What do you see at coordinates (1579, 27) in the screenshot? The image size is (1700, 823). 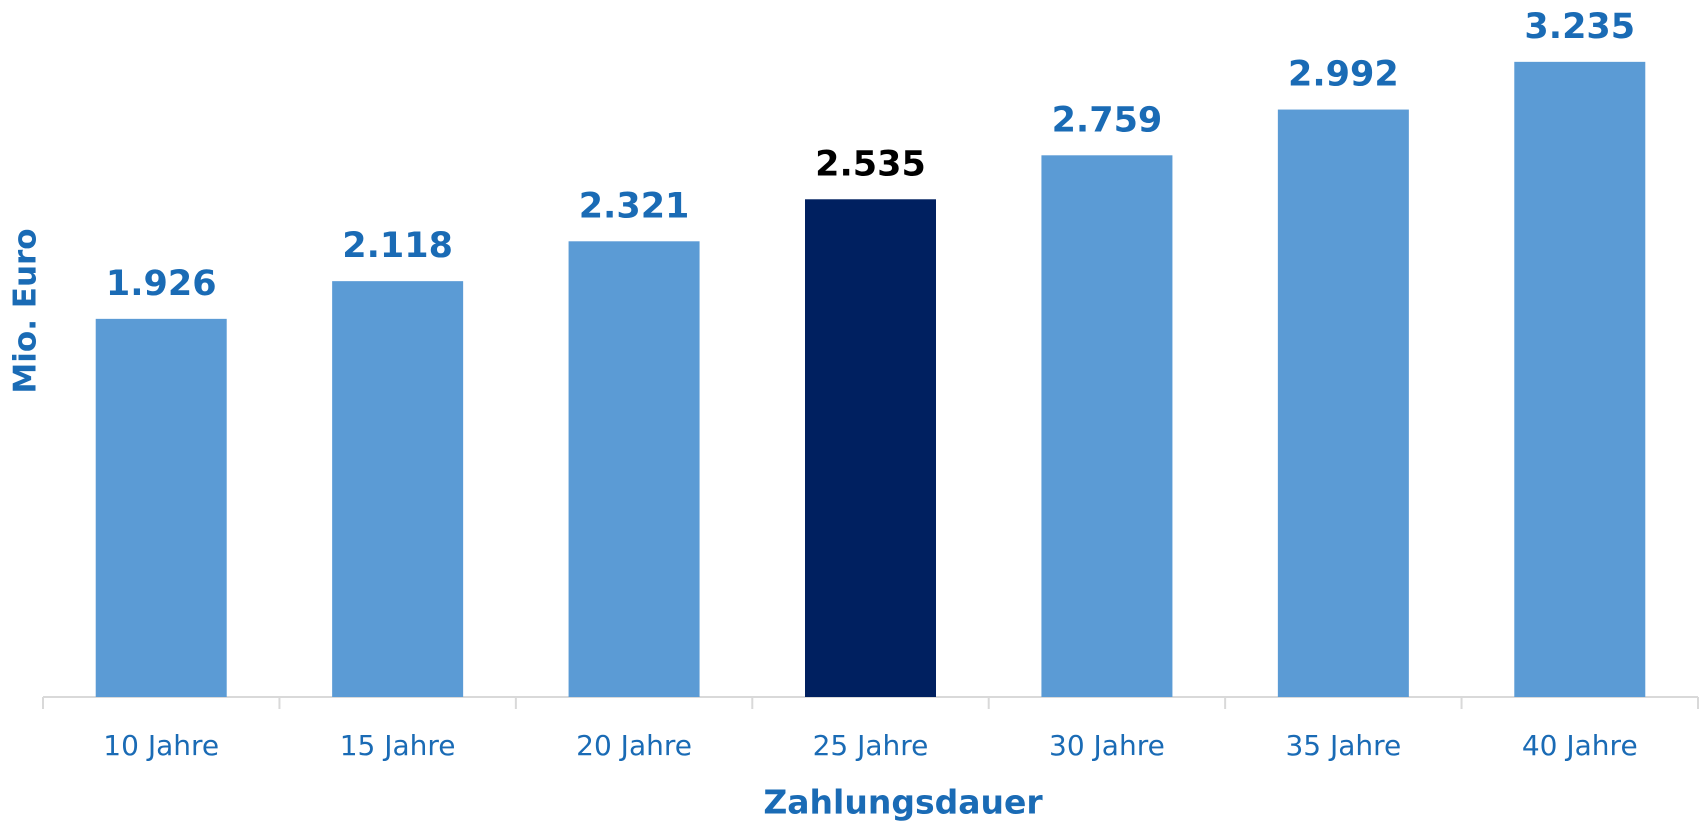 I see `data-label: 3.235` at bounding box center [1579, 27].